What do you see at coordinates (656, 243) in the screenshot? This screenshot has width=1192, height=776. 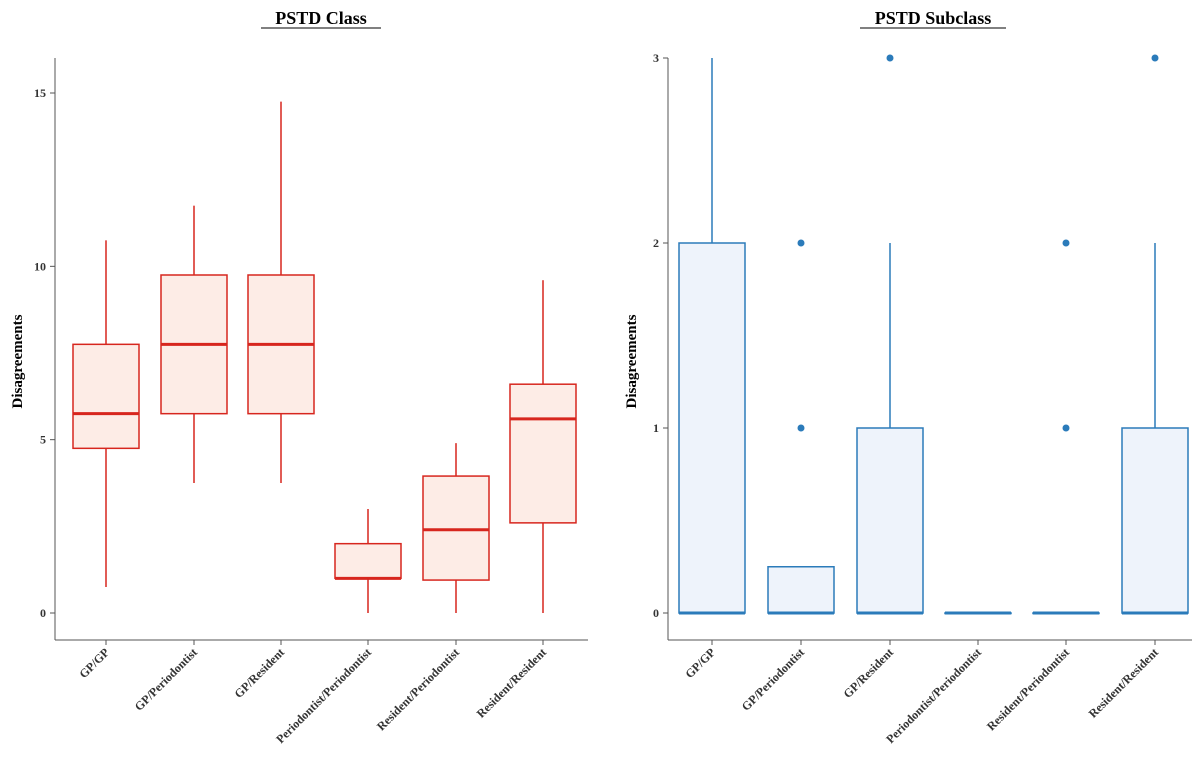 I see `y-tick-label: 2` at bounding box center [656, 243].